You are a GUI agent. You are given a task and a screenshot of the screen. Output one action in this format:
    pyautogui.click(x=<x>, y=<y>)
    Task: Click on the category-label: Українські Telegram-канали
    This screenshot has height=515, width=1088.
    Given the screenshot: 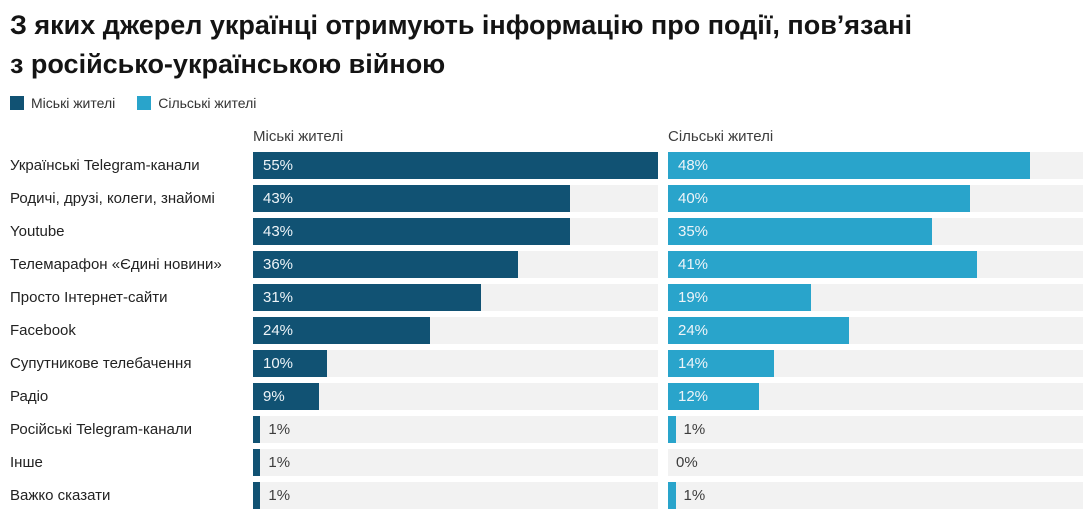 What is the action you would take?
    pyautogui.click(x=105, y=165)
    